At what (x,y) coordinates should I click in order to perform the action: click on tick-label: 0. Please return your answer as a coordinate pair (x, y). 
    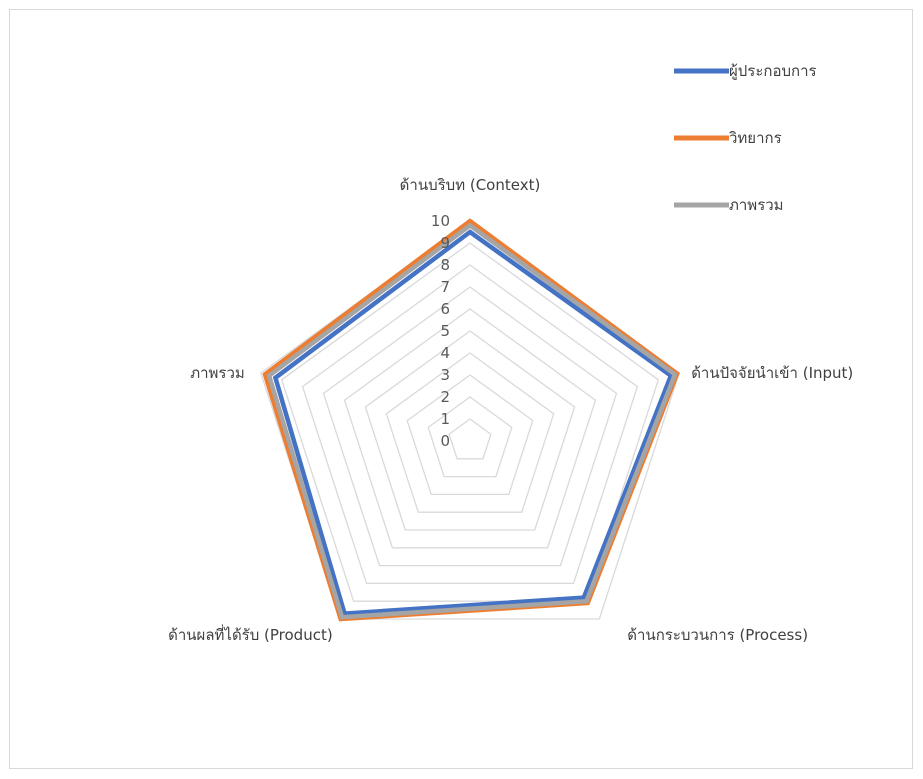
    Looking at the image, I should click on (445, 441).